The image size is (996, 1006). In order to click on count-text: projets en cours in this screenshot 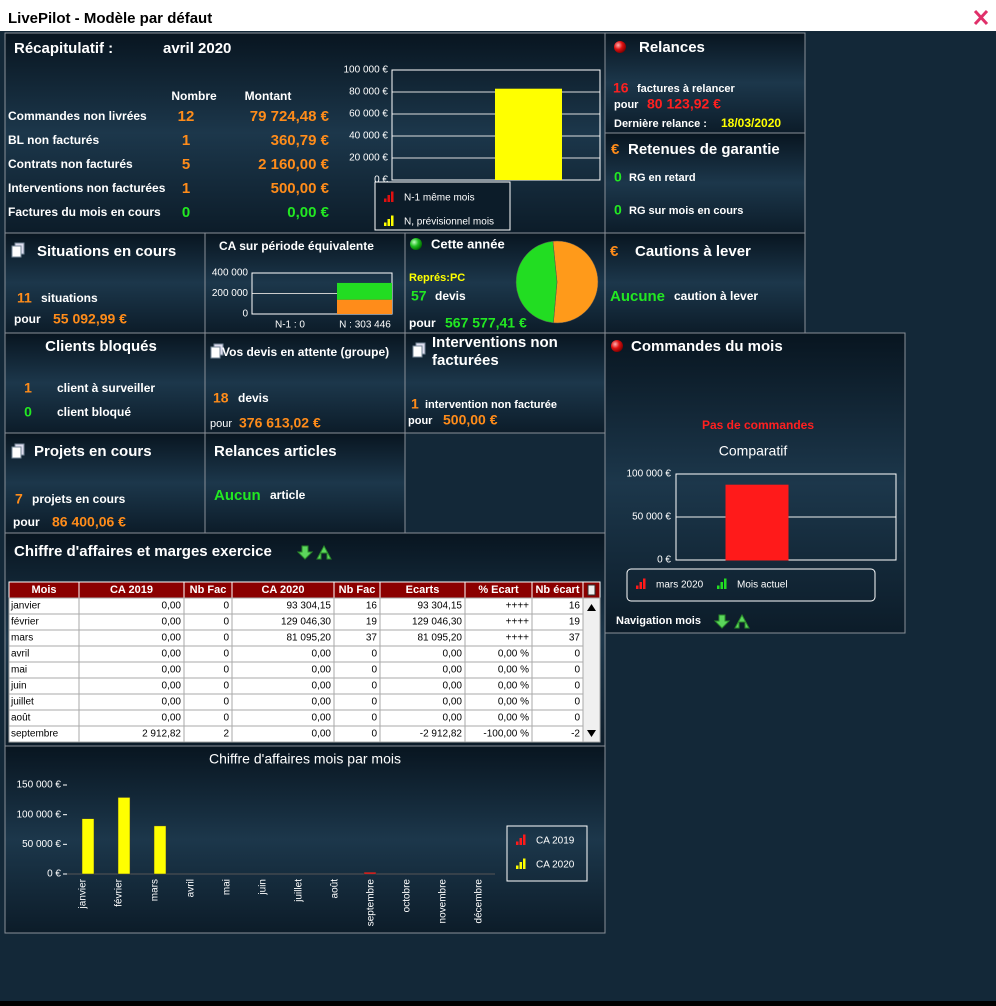, I will do `click(79, 499)`.